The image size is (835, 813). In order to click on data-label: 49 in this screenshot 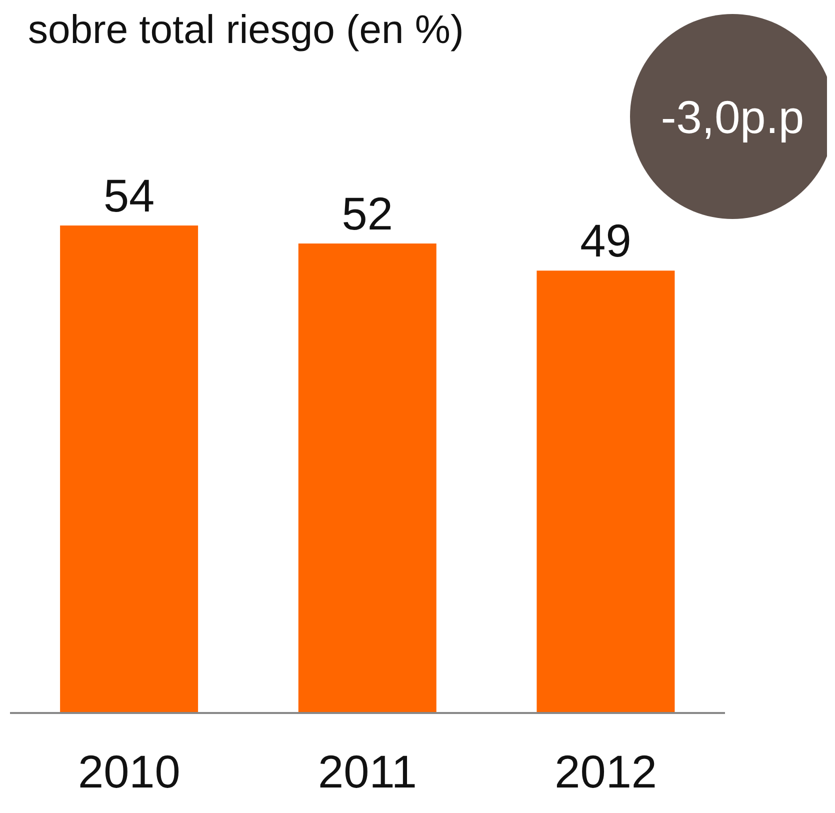, I will do `click(606, 240)`.